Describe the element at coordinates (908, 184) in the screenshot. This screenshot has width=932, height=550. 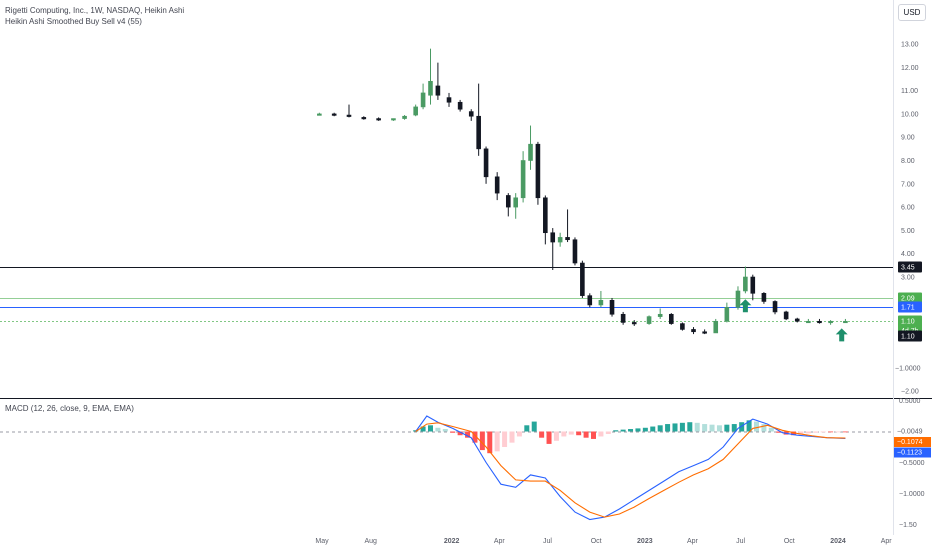
I see `price-tick-label: 7.00` at that location.